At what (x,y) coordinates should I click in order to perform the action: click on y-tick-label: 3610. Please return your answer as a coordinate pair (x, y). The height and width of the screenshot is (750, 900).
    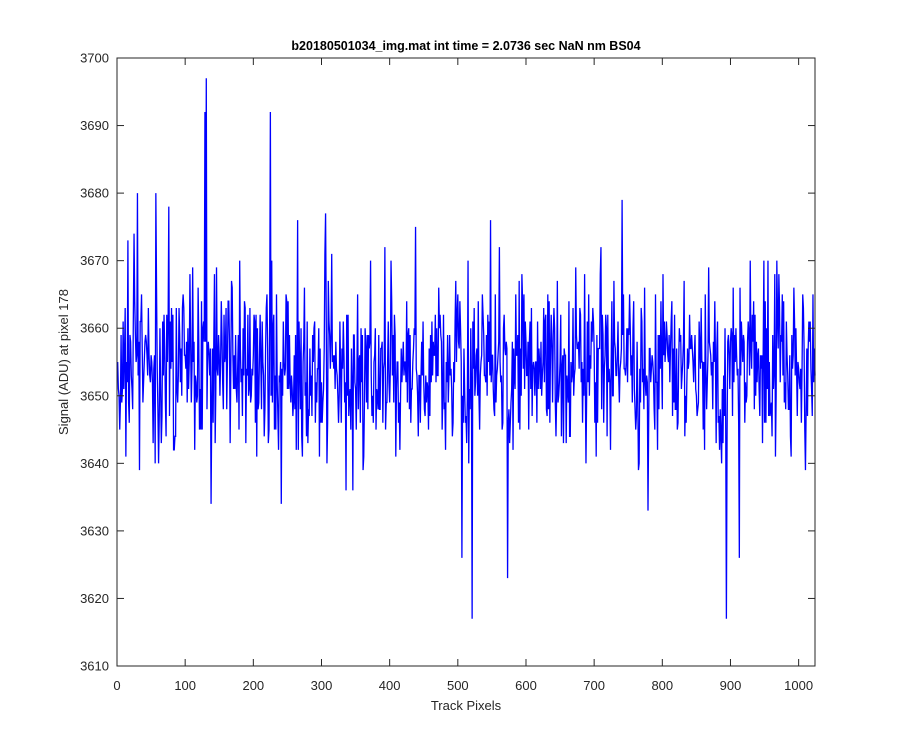
    Looking at the image, I should click on (94, 666).